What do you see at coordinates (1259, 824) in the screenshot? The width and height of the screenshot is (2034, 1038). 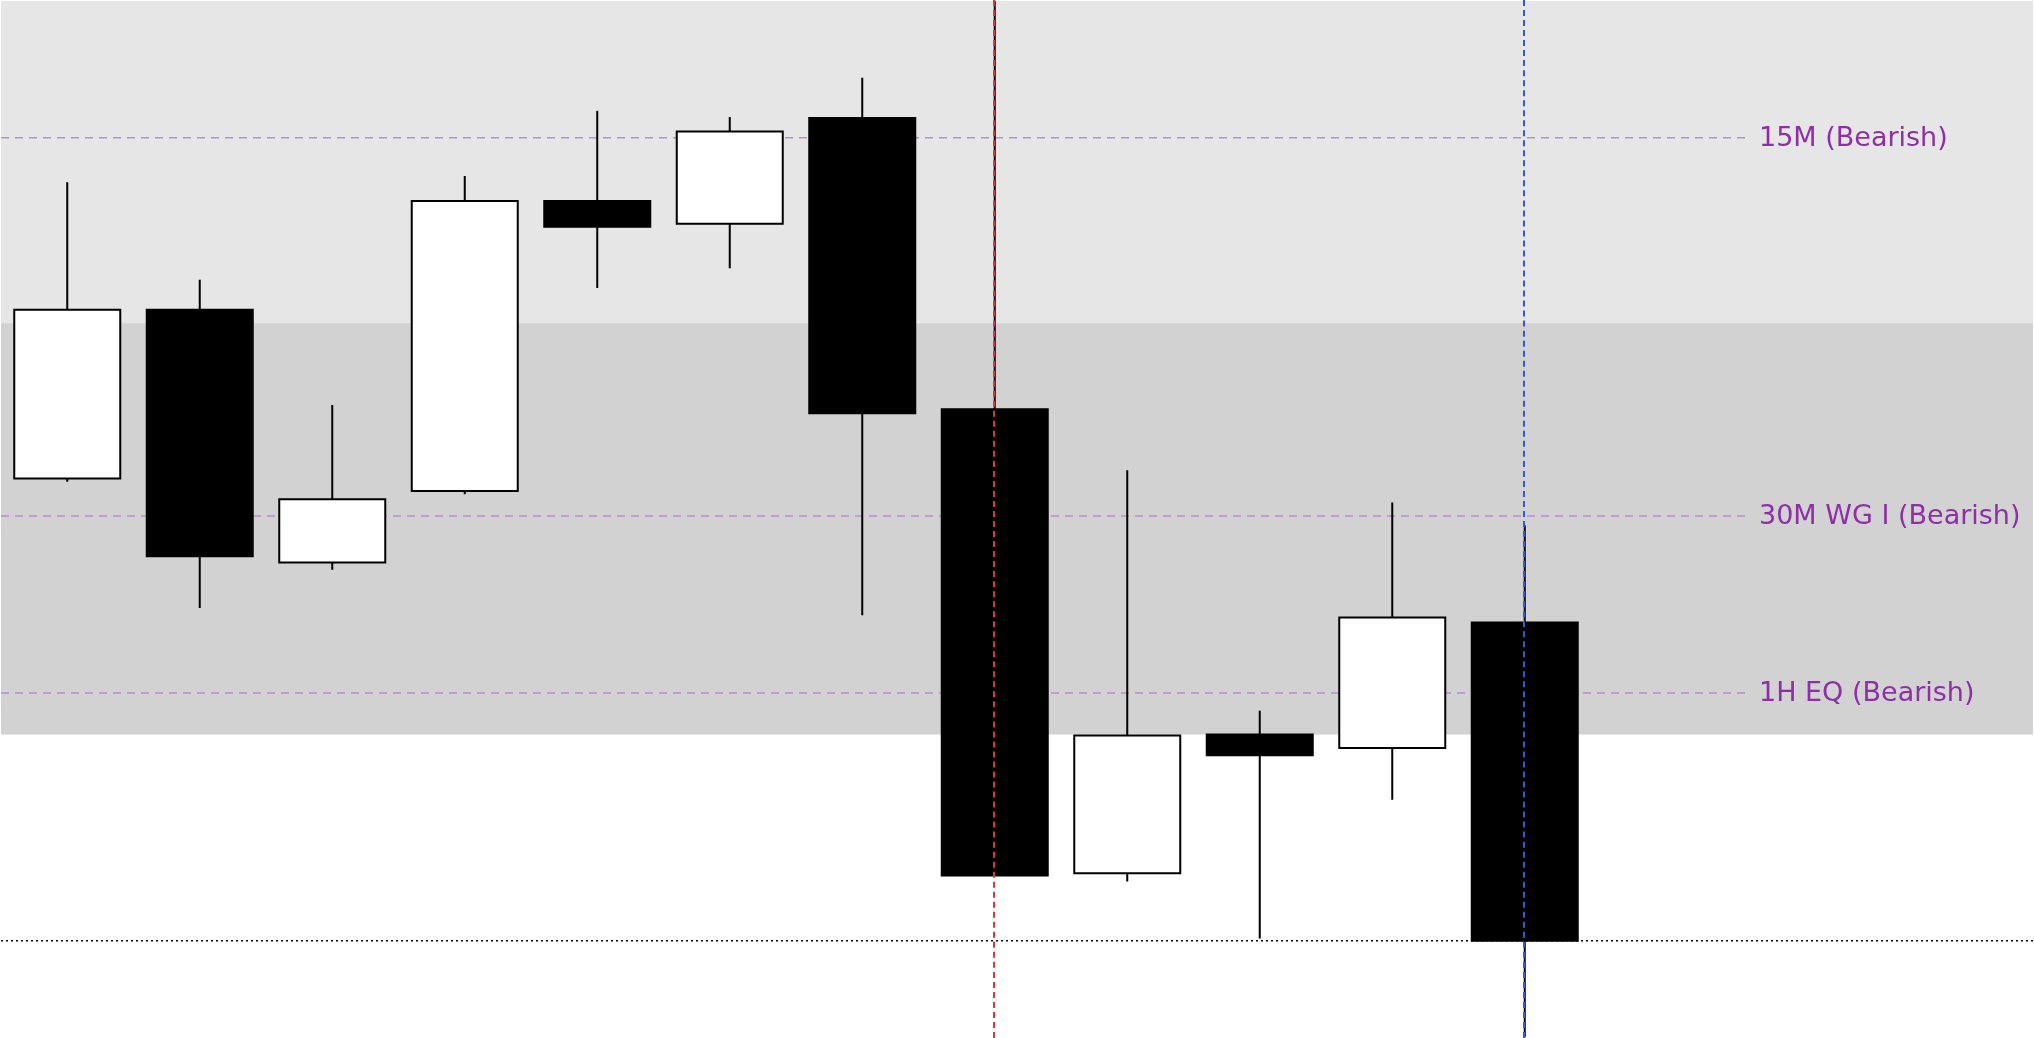 I see `candlestick` at bounding box center [1259, 824].